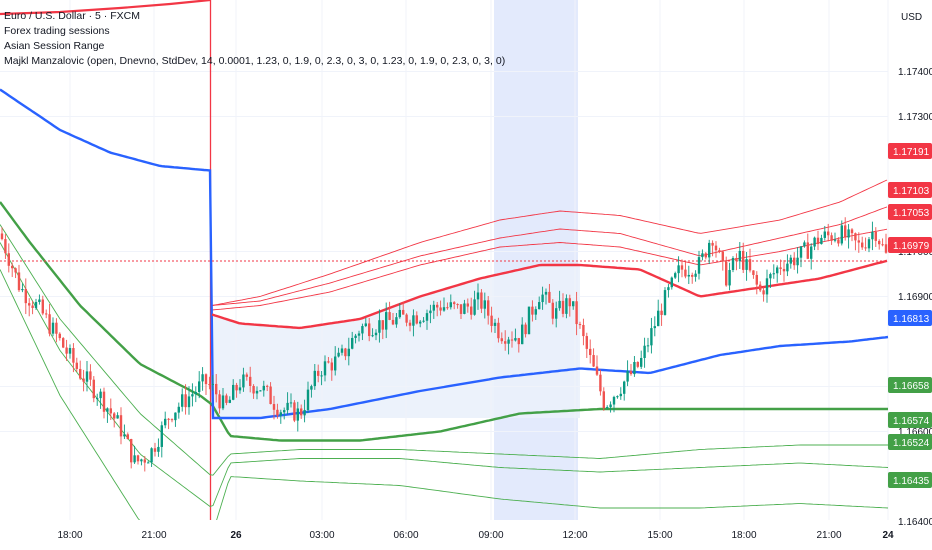 This screenshot has height=550, width=932. What do you see at coordinates (659, 535) in the screenshot?
I see `time-axis-label: 15:00` at bounding box center [659, 535].